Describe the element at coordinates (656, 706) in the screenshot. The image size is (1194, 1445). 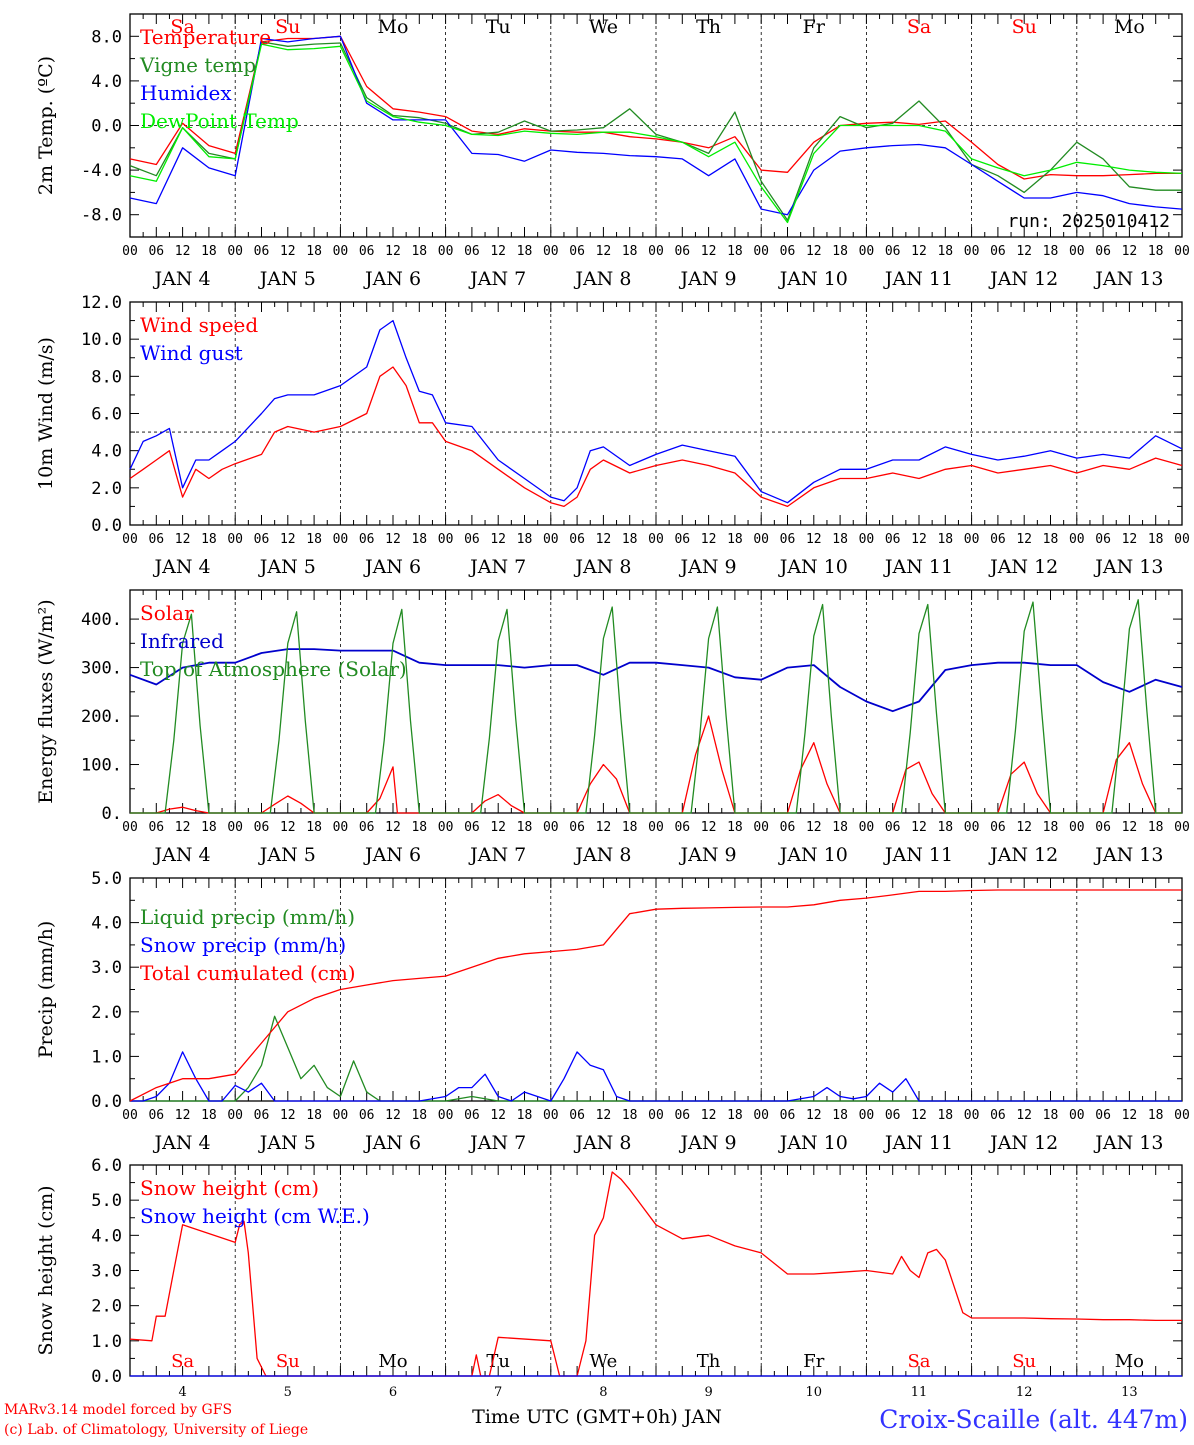
I see `series-top-of-atmosphere-solar-line` at that location.